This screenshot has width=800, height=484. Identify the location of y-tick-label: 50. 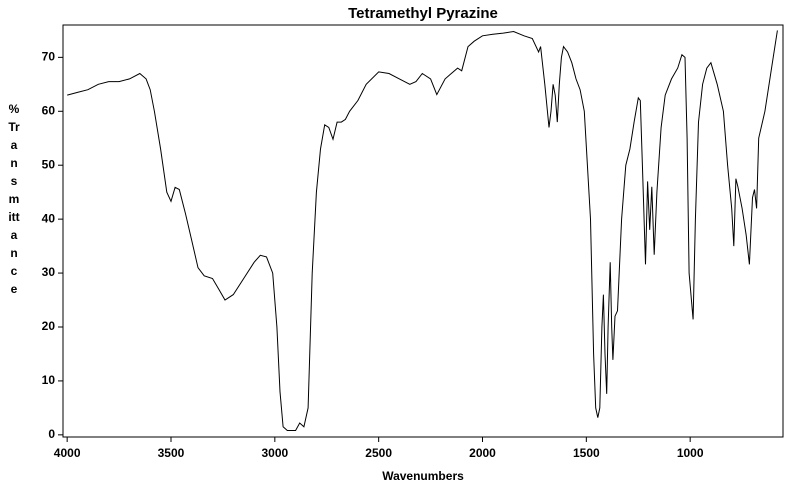
(49, 164).